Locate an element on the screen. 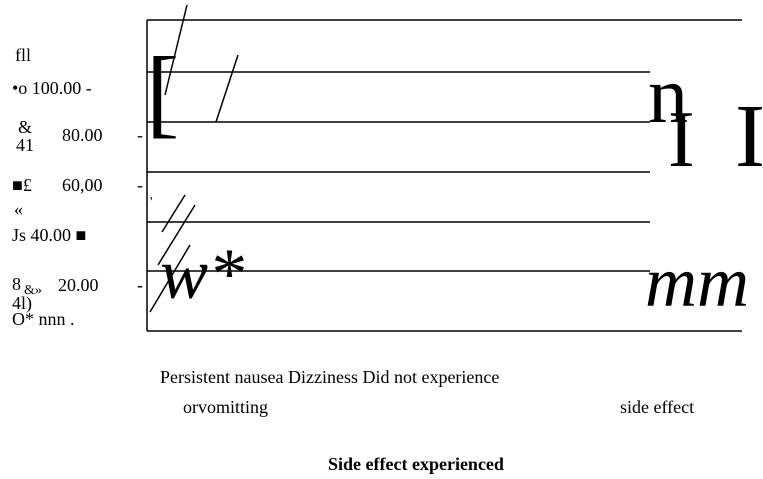 This screenshot has height=479, width=763. category-label: orvomitting is located at coordinates (225, 407).